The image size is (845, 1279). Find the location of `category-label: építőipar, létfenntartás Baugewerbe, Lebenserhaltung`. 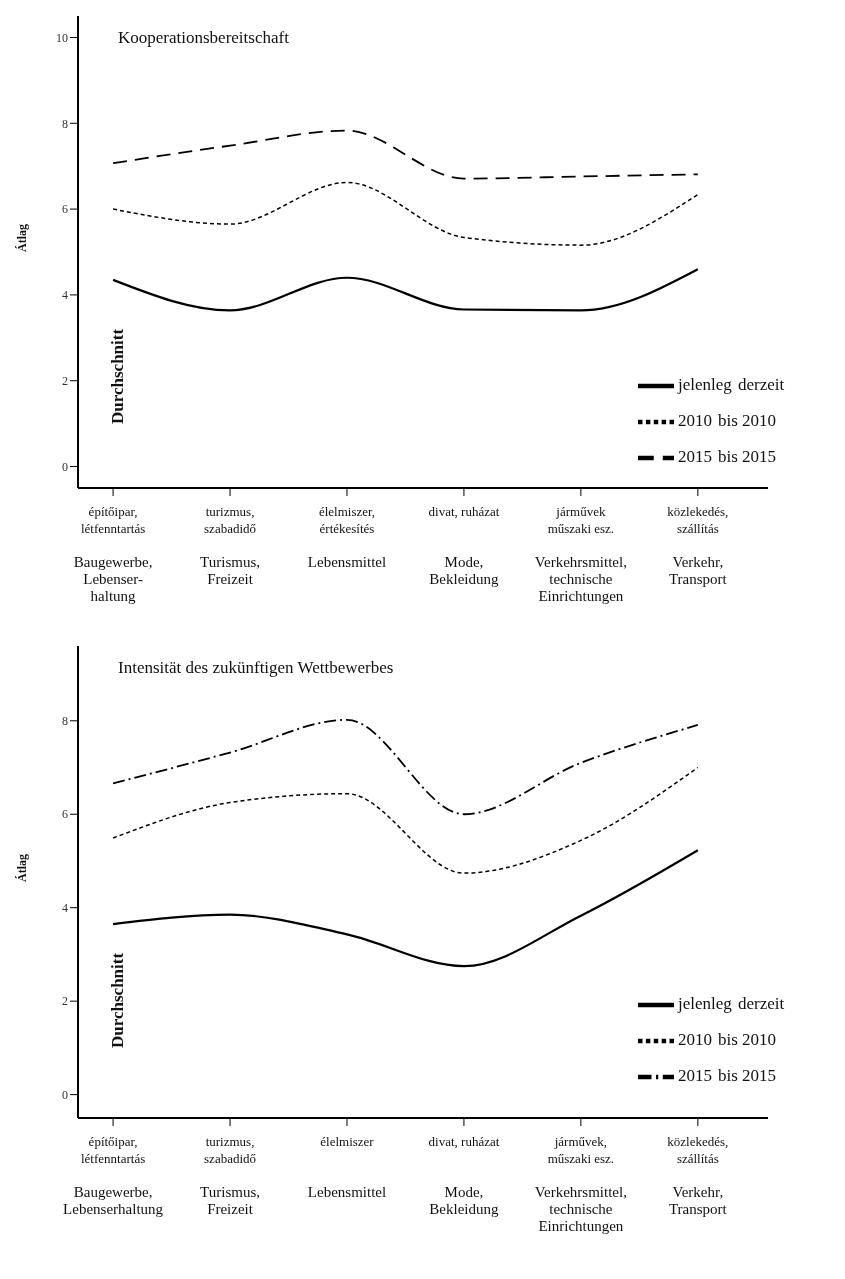

category-label: építőipar, létfenntartás Baugewerbe, Lebenserhaltung is located at coordinates (113, 1175).